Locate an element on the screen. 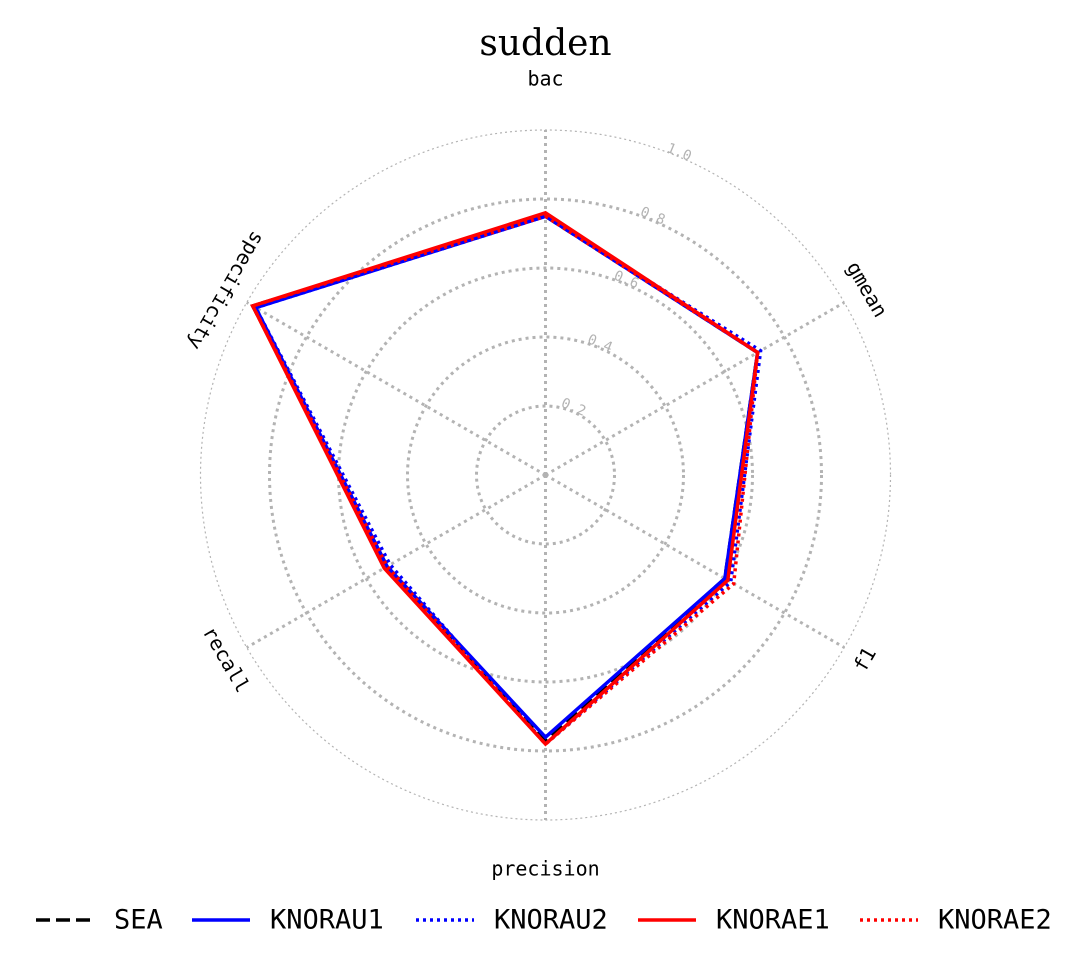 This screenshot has height=972, width=1091. legend: SEA KNORAU1 KNORAU2 KNORAE1 KNORAE2 is located at coordinates (544, 920).